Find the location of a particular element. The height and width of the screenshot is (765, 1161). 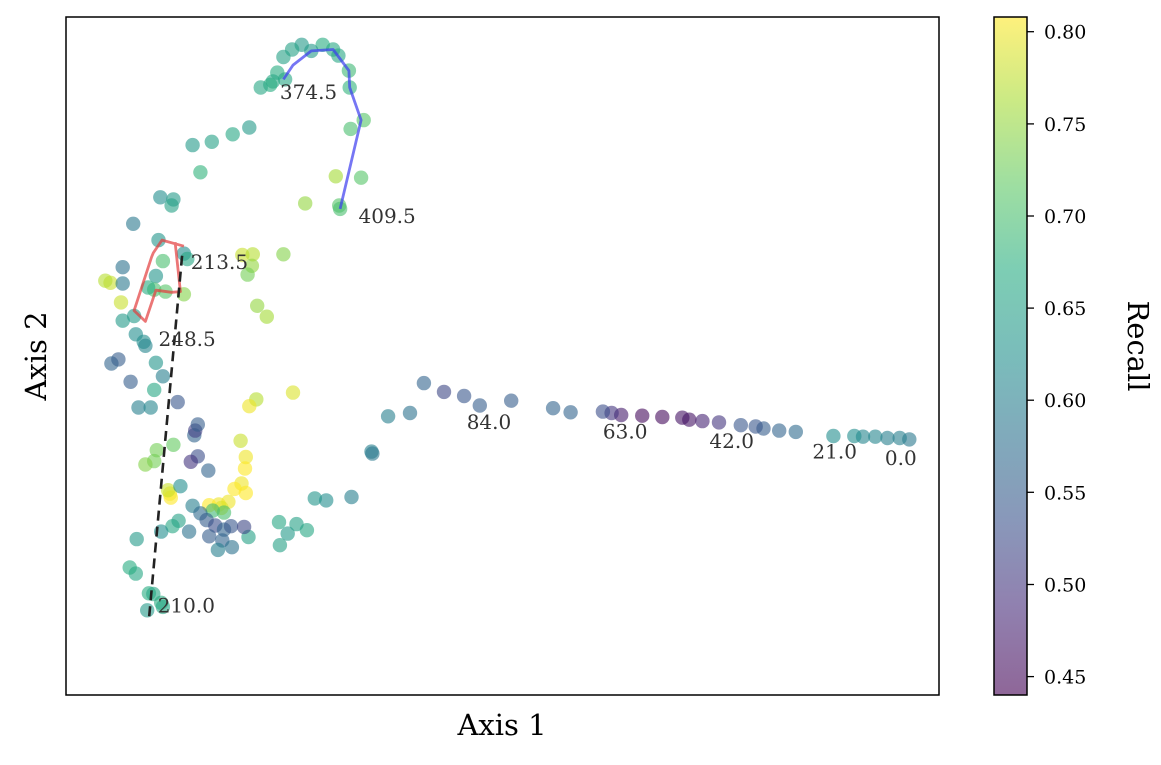

trajectory-lines is located at coordinates (247, 334).